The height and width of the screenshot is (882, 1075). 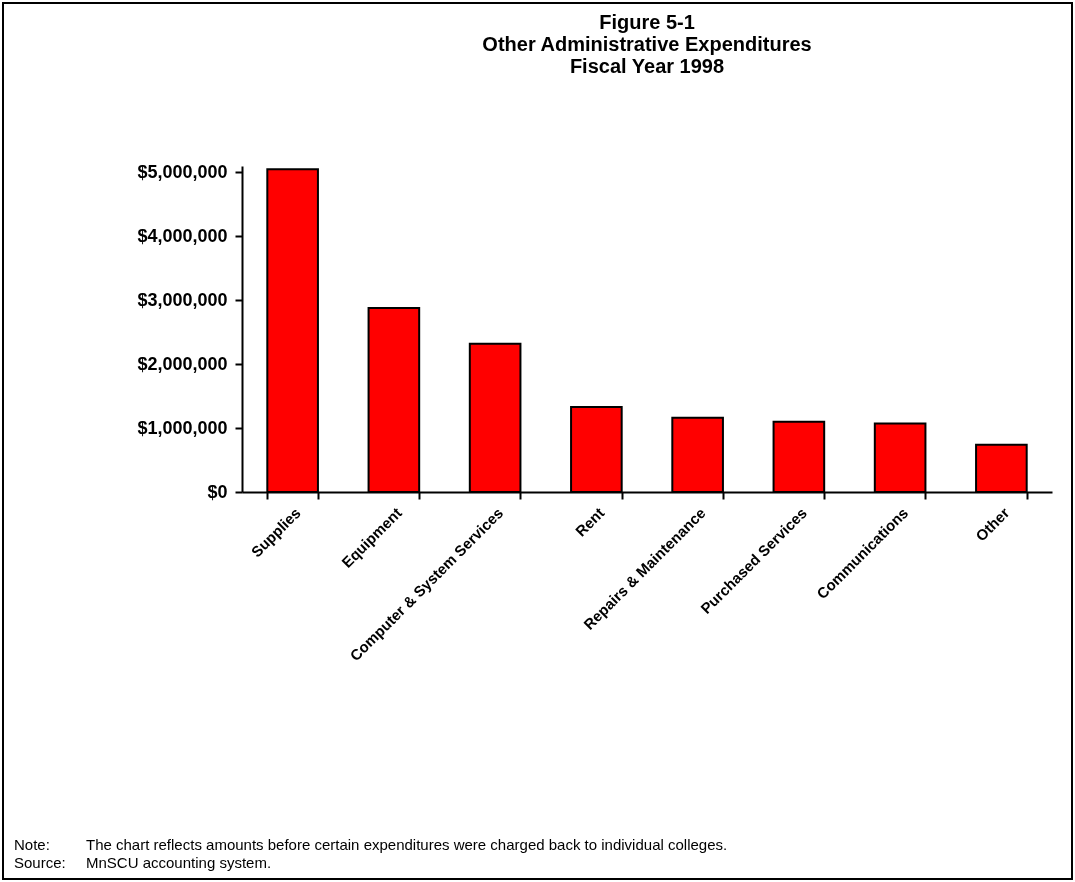 I want to click on y-tick-label: $3,000,000, so click(x=182, y=299).